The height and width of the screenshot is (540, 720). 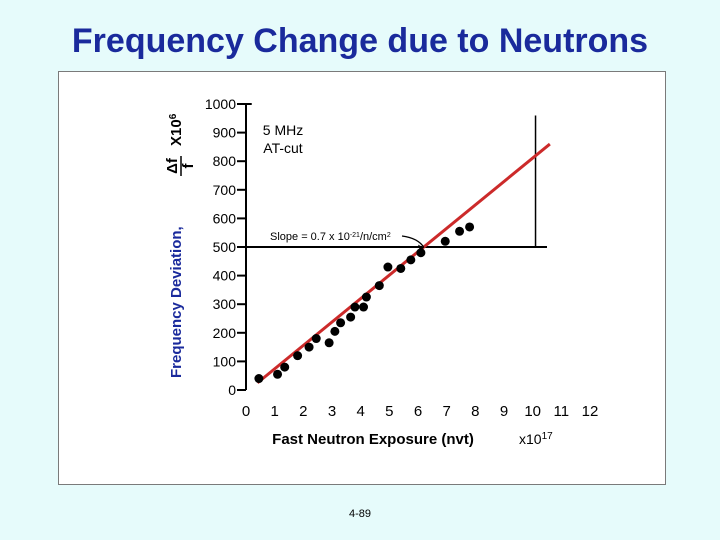 I want to click on page-number: 4-89, so click(x=360, y=514).